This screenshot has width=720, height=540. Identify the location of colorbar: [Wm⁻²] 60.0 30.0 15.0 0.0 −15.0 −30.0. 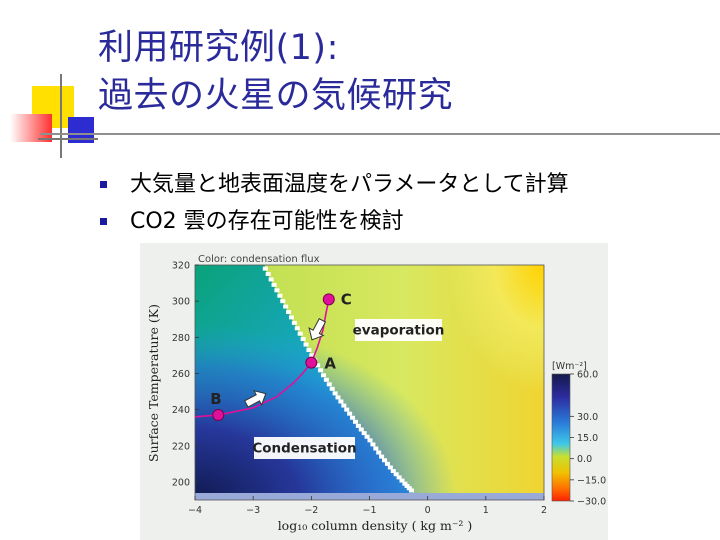
(578, 434).